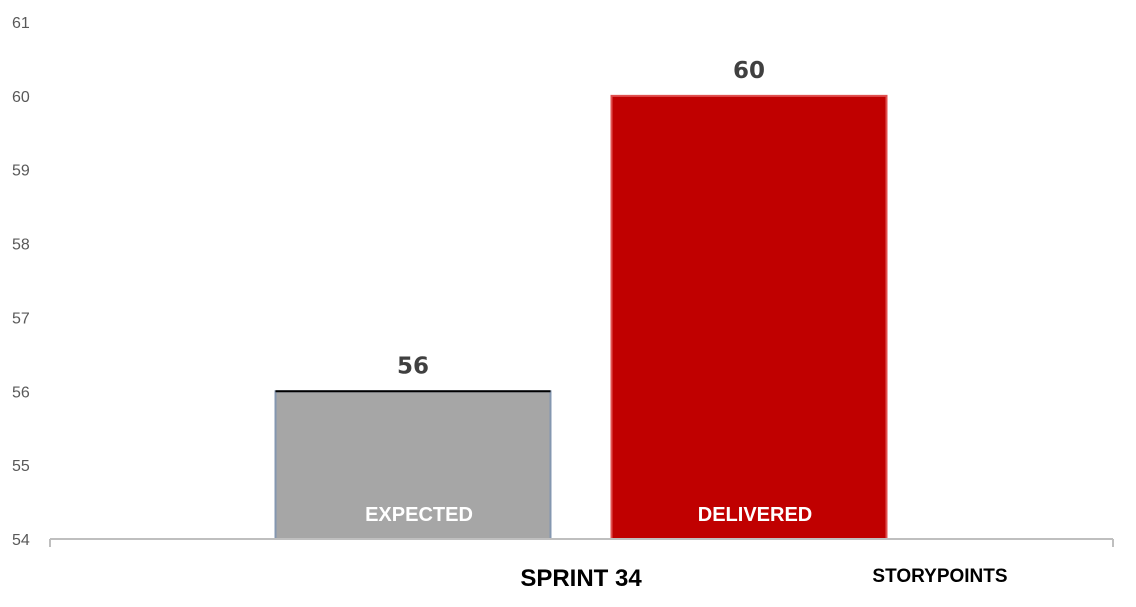 This screenshot has width=1136, height=607. Describe the element at coordinates (21, 392) in the screenshot. I see `y-tick-label: 56` at that location.